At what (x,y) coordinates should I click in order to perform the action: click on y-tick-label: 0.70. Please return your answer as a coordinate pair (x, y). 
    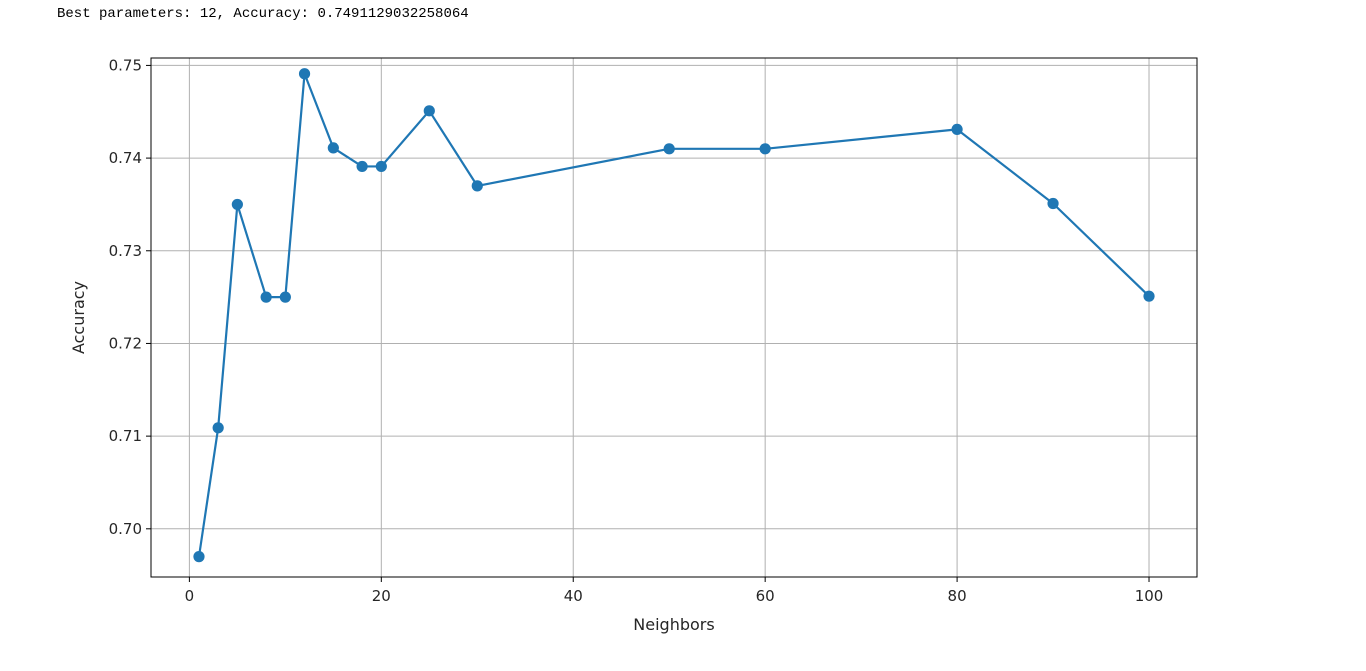
    Looking at the image, I should click on (125, 529).